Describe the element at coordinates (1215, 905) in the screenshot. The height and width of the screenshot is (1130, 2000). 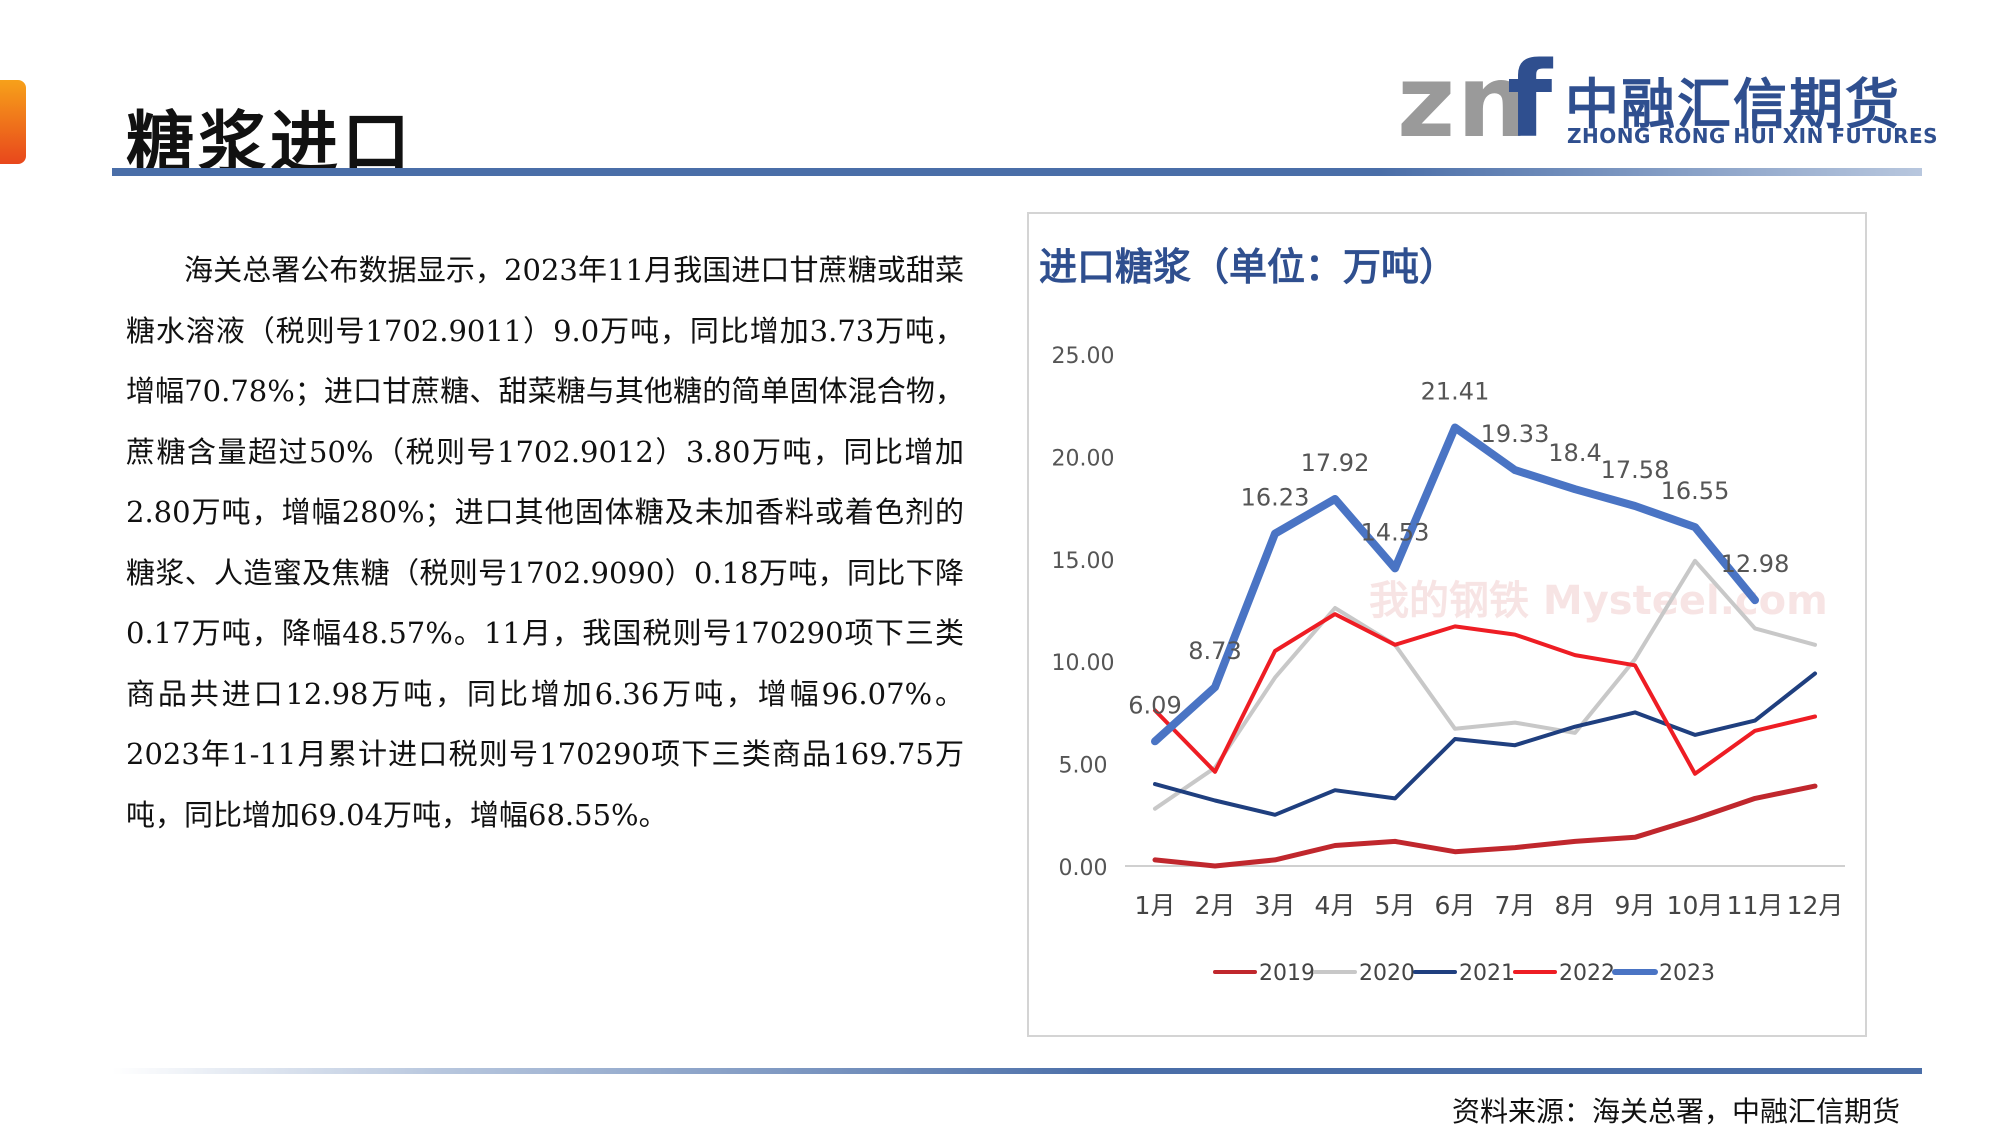
I see `x-tick-label: 2月` at that location.